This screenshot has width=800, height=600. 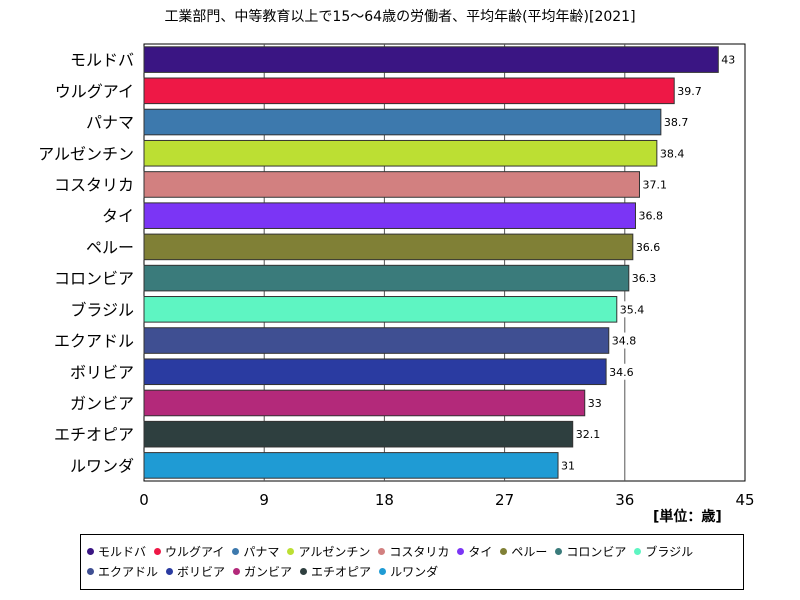 I want to click on legend-item: エクアドル, so click(x=122, y=571).